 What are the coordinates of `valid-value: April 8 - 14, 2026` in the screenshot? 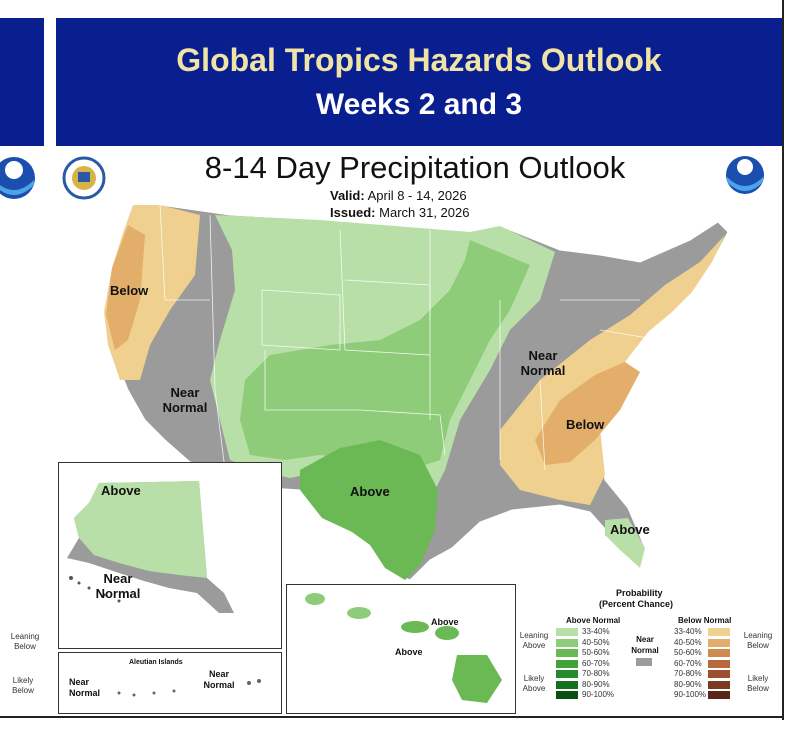 It's located at (417, 195).